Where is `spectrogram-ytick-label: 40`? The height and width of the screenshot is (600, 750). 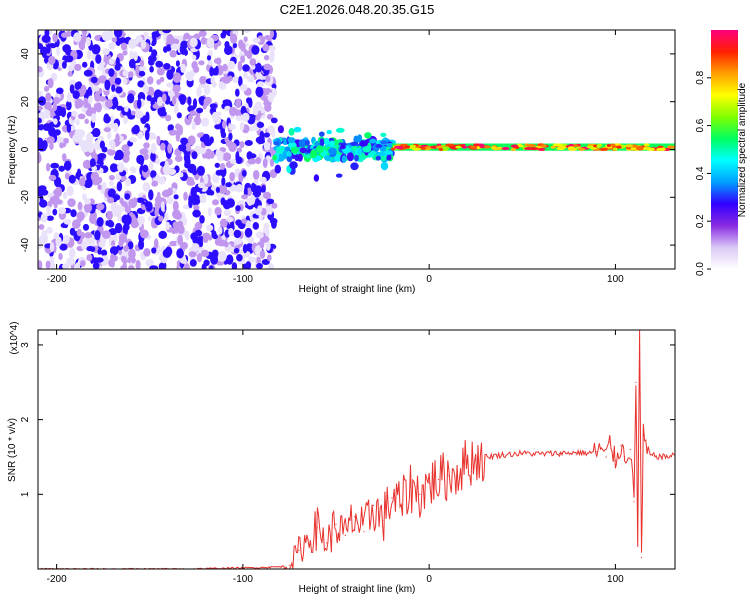
spectrogram-ytick-label: 40 is located at coordinates (25, 54).